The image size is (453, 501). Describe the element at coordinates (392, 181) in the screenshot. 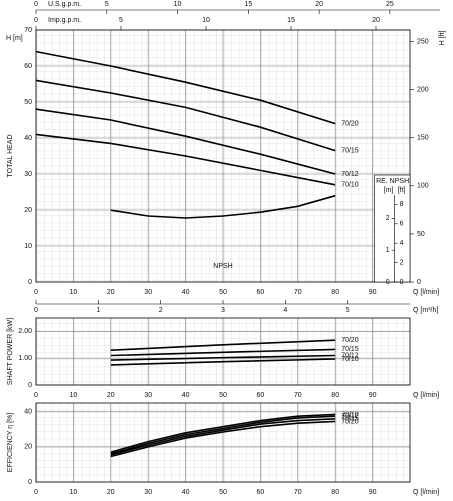

I see `npsh-title: RE. NPSH` at that location.